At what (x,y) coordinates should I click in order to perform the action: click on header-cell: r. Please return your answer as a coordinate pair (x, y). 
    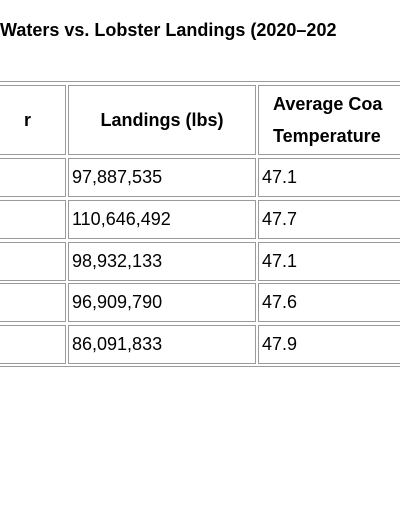
    Looking at the image, I should click on (33, 120).